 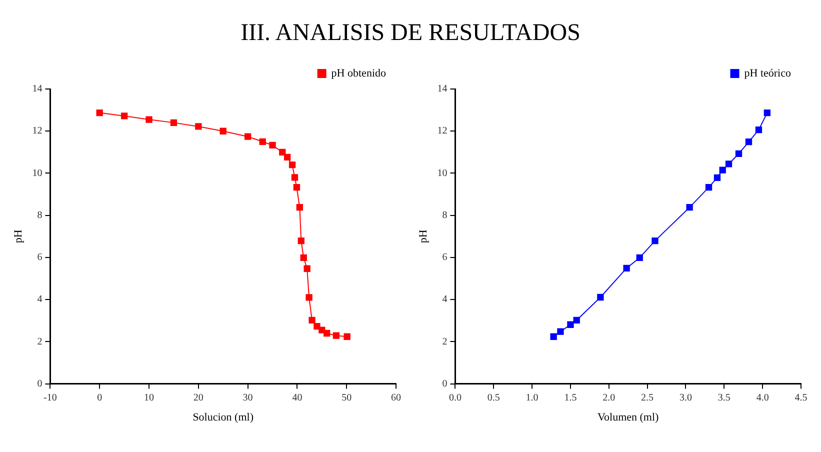 What do you see at coordinates (410, 33) in the screenshot?
I see `chart-title: III. ANALISIS DE RESULTADOS` at bounding box center [410, 33].